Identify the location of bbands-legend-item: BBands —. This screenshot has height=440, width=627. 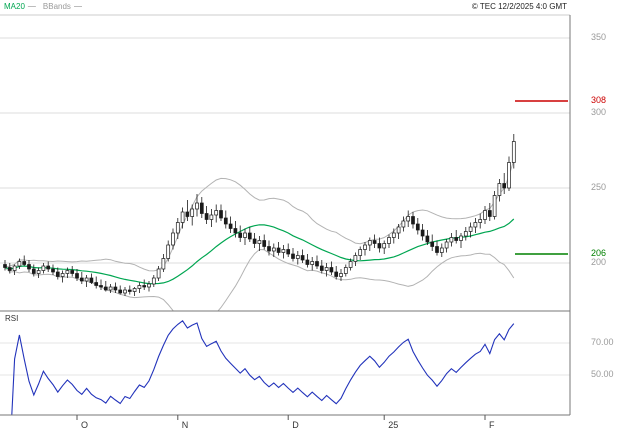
(62, 6).